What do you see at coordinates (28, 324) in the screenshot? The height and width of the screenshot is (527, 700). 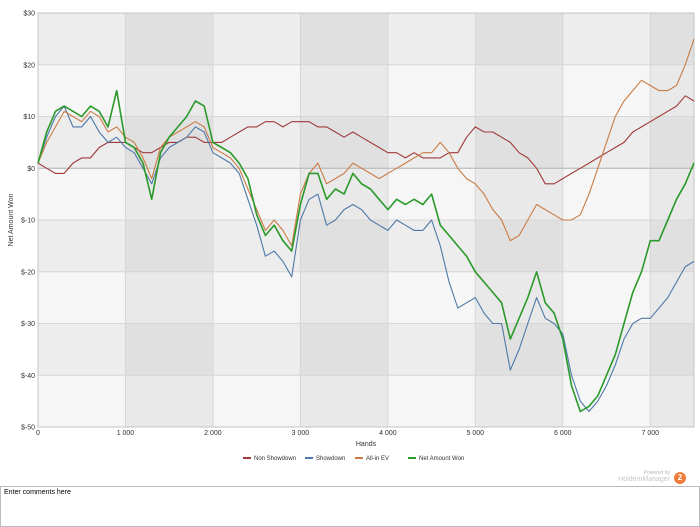 I see `y-tick-label: $-30` at bounding box center [28, 324].